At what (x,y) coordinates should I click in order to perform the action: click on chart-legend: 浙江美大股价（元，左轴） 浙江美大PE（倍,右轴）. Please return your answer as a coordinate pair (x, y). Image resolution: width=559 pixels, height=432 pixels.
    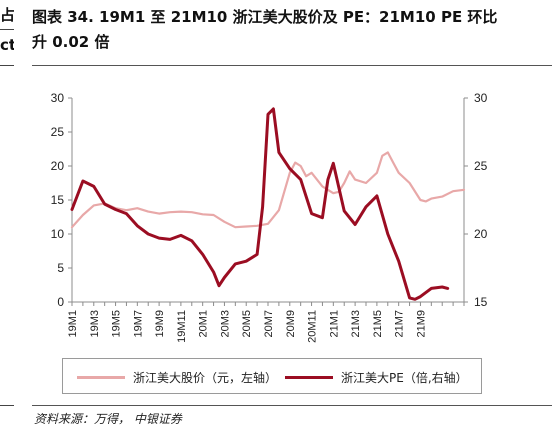
    Looking at the image, I should click on (272, 376).